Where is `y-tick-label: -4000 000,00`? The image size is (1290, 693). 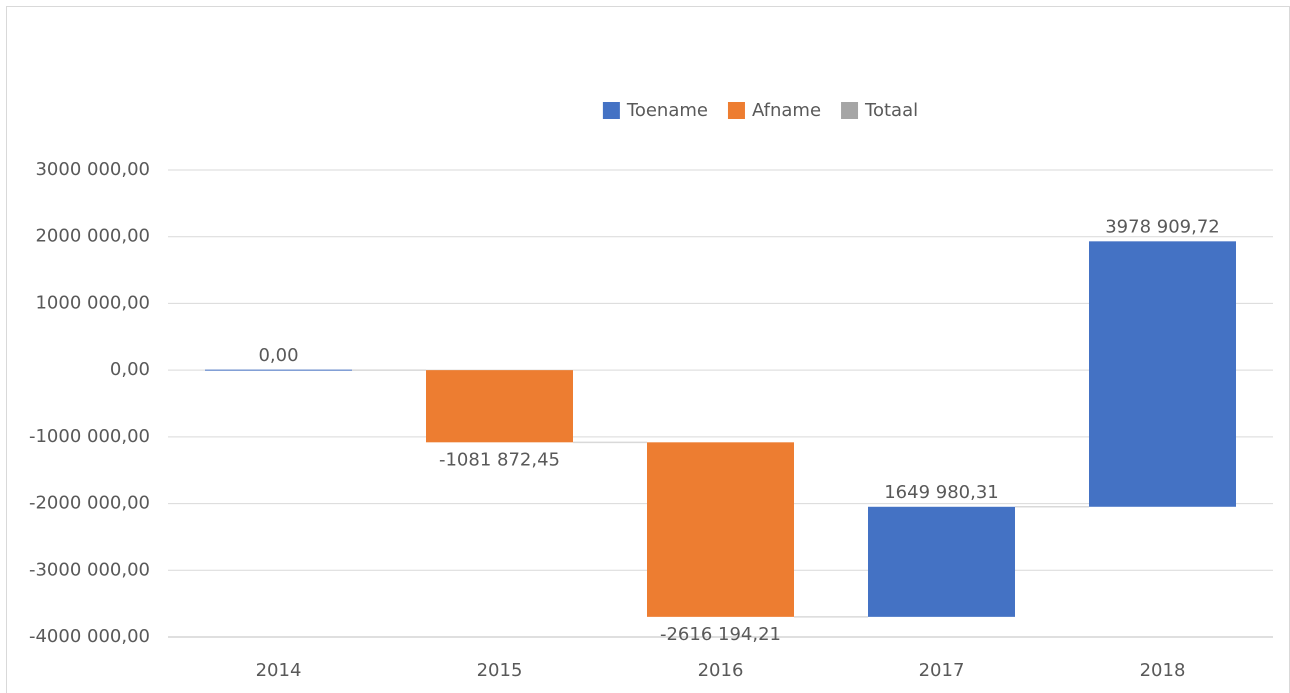 y-tick-label: -4000 000,00 is located at coordinates (89, 636).